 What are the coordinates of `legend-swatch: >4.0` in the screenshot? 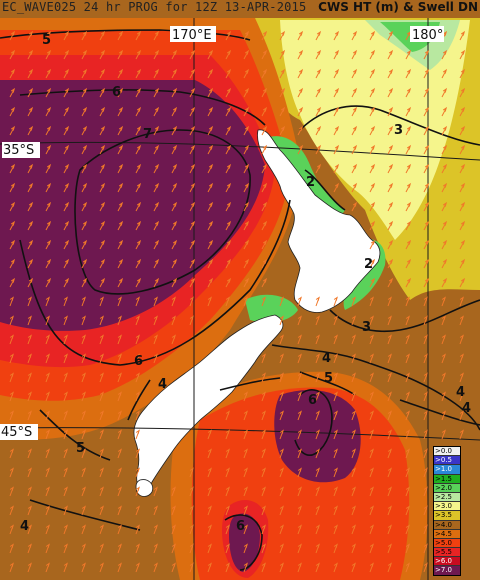 It's located at (447, 524).